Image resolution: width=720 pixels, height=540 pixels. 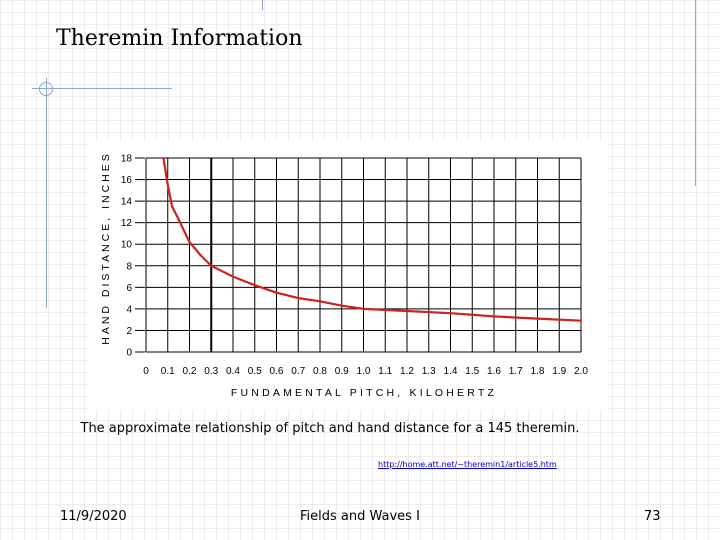 What do you see at coordinates (407, 371) in the screenshot?
I see `x-tick-label: 1.2` at bounding box center [407, 371].